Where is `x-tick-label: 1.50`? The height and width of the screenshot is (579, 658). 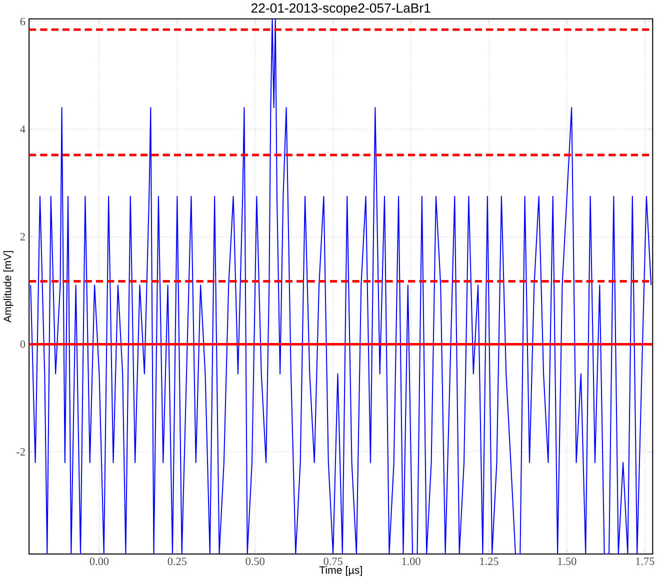
x-tick-label: 1.50 is located at coordinates (567, 561).